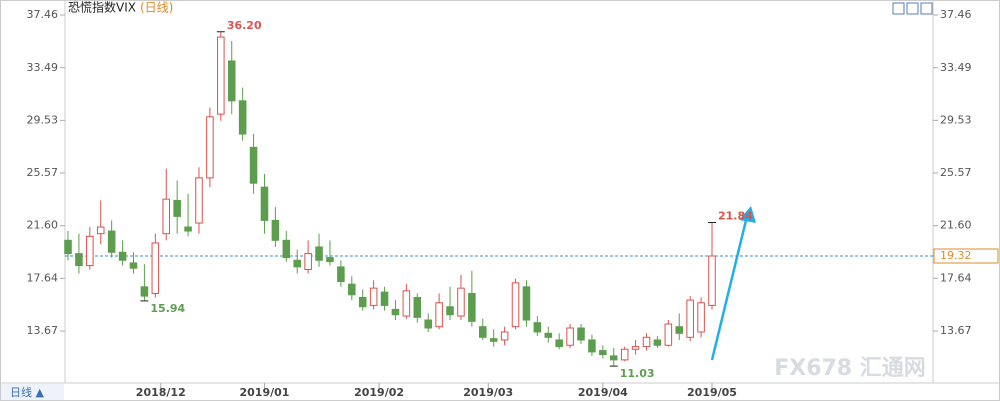 This screenshot has height=401, width=1000. Describe the element at coordinates (956, 255) in the screenshot. I see `last-price-label: 19.32` at that location.